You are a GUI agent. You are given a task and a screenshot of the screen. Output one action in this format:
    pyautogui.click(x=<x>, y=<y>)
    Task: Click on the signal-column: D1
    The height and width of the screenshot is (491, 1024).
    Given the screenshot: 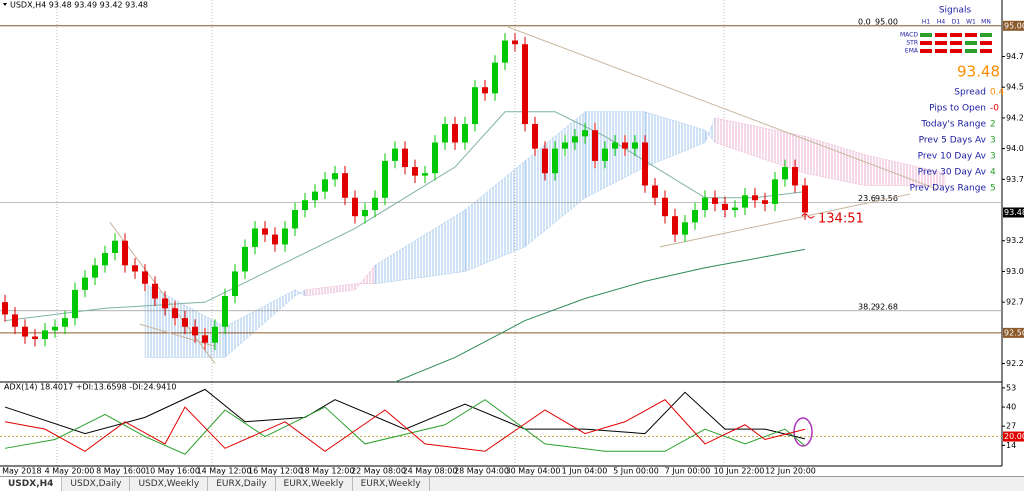 What is the action you would take?
    pyautogui.click(x=956, y=22)
    